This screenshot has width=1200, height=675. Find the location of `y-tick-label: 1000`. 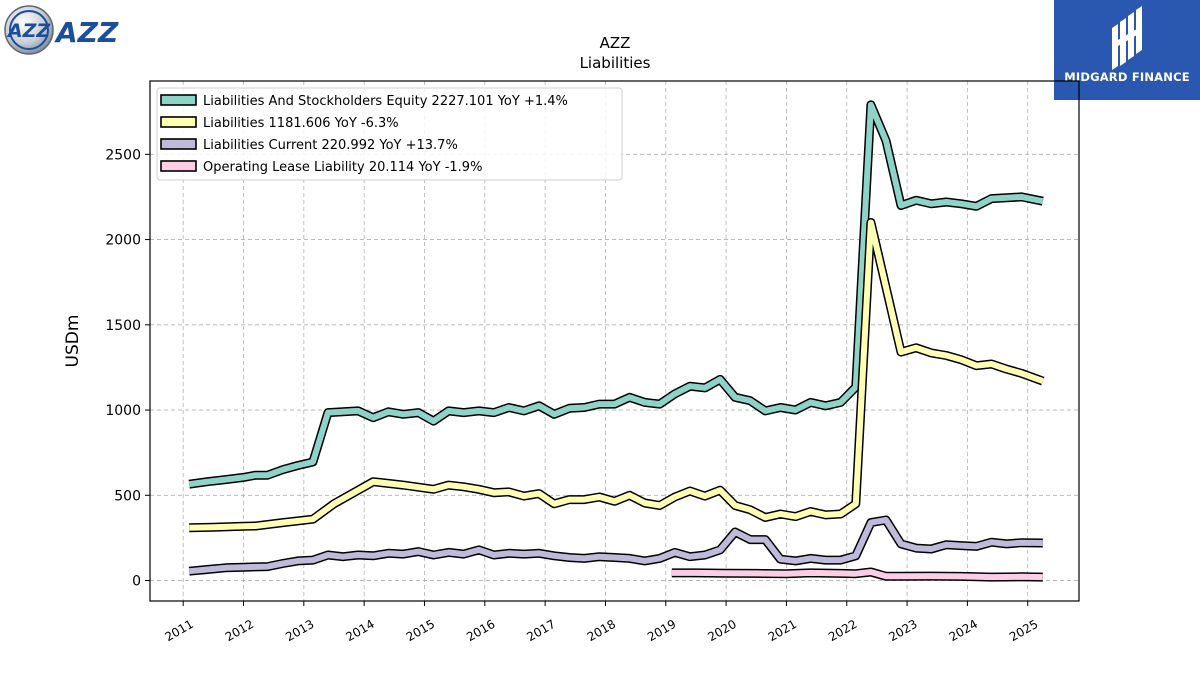

y-tick-label: 1000 is located at coordinates (123, 411).